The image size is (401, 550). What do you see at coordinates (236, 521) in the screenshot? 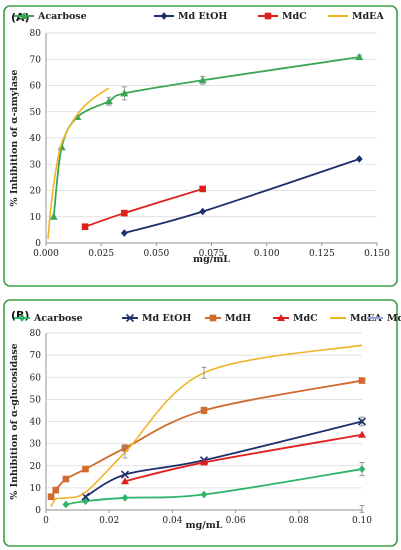
I see `x-tick-label: 0.06` at bounding box center [236, 521].